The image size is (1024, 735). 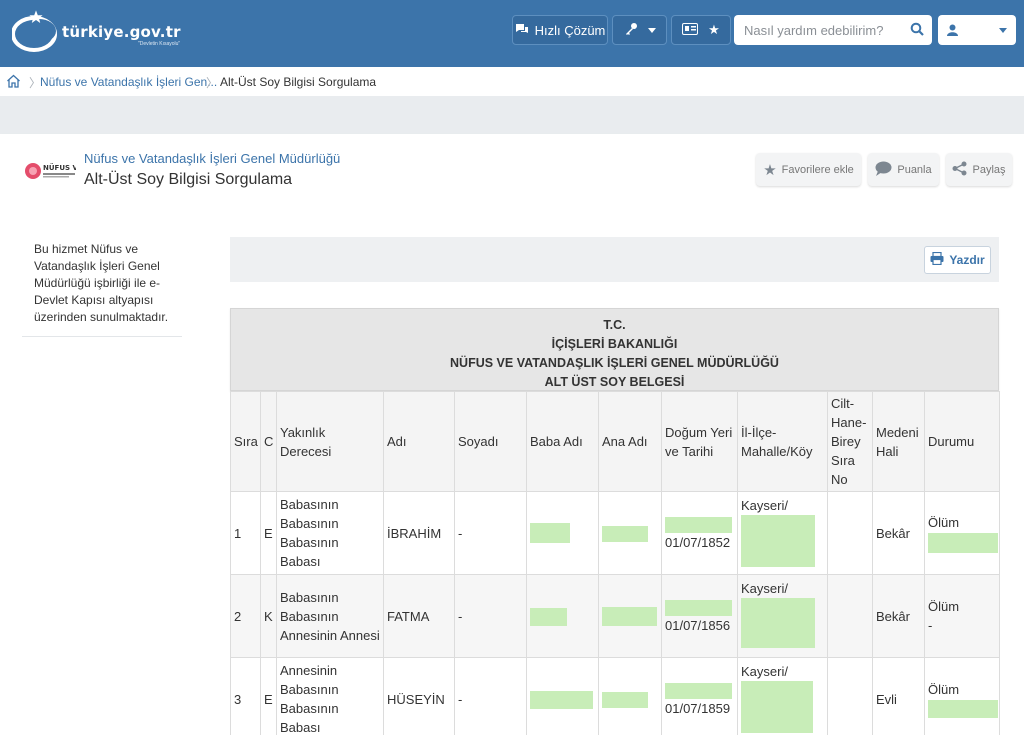 I want to click on print-label: Yazdır, so click(x=967, y=260).